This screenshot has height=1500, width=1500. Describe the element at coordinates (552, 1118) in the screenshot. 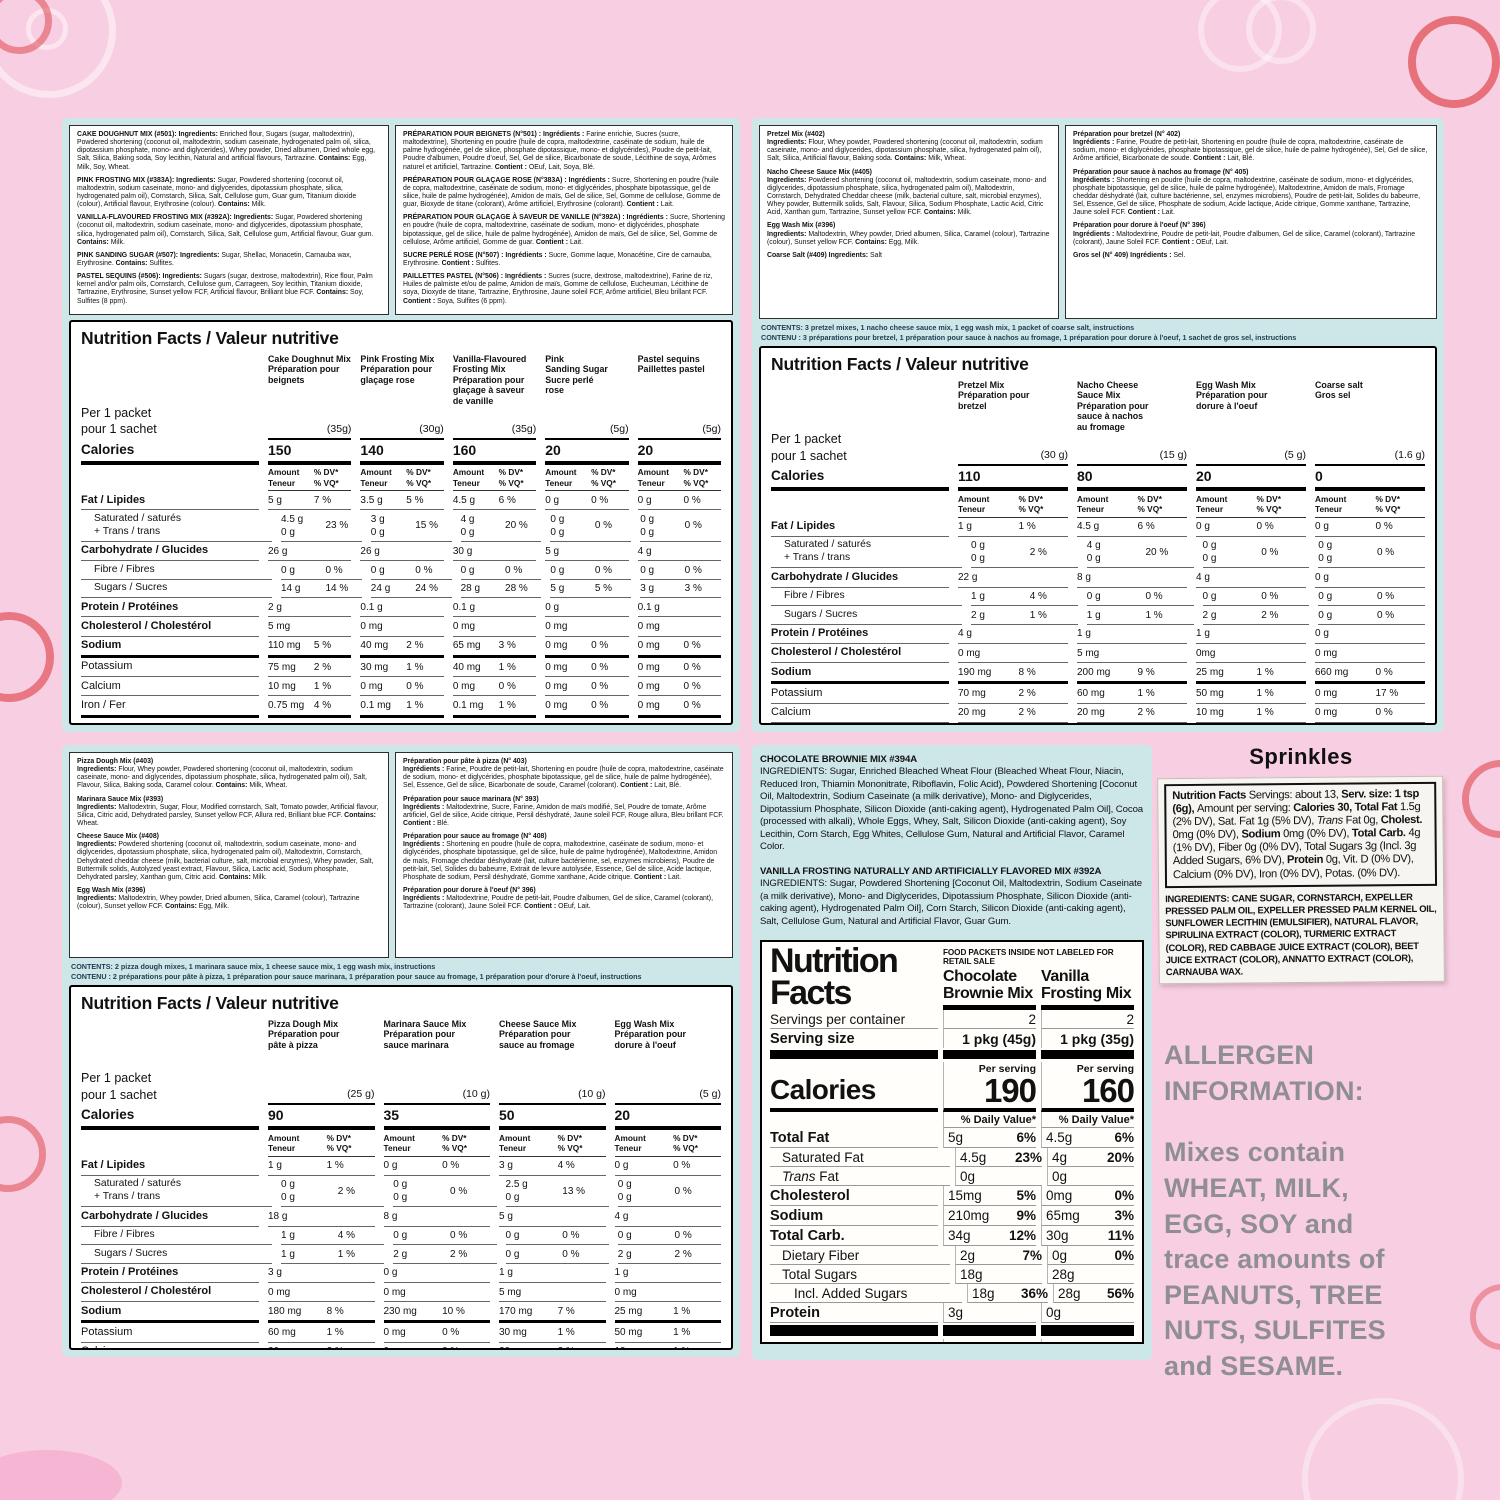

I see `cnf-grp: 50` at that location.